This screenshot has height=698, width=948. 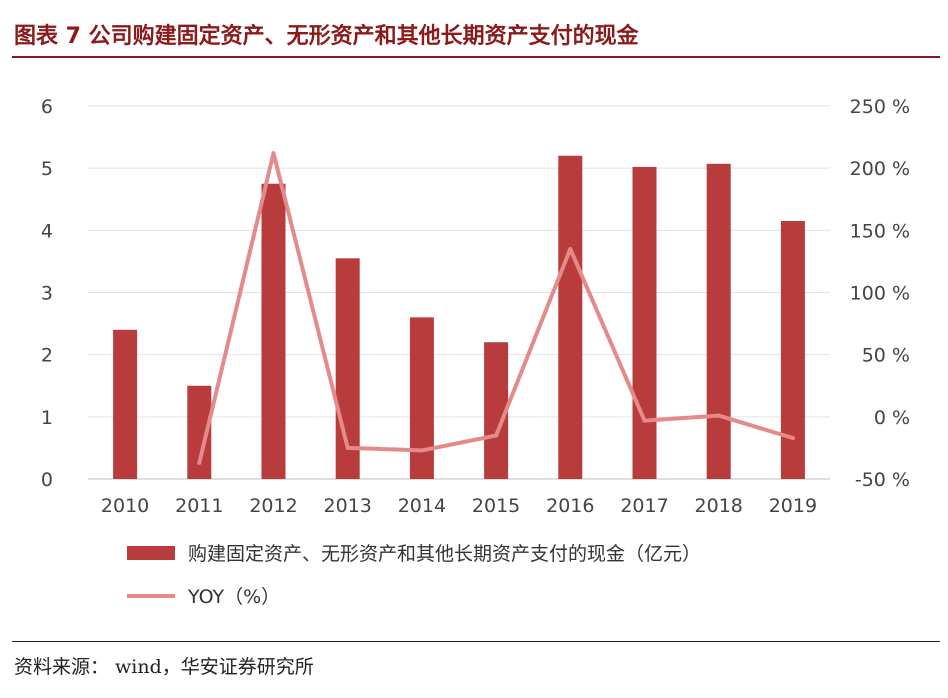 What do you see at coordinates (47, 480) in the screenshot?
I see `left-tick-label: 0` at bounding box center [47, 480].